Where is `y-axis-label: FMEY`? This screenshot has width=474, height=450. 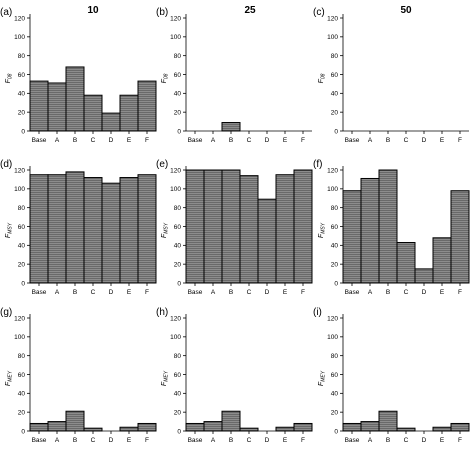
y-axis-label: FMEY is located at coordinates (165, 378).